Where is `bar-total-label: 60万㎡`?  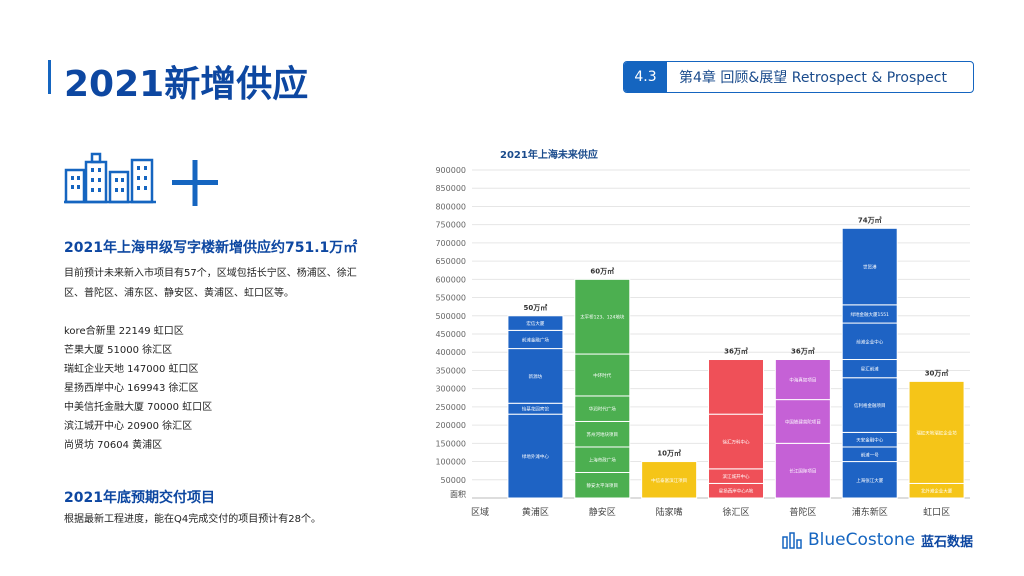 bar-total-label: 60万㎡ is located at coordinates (602, 270).